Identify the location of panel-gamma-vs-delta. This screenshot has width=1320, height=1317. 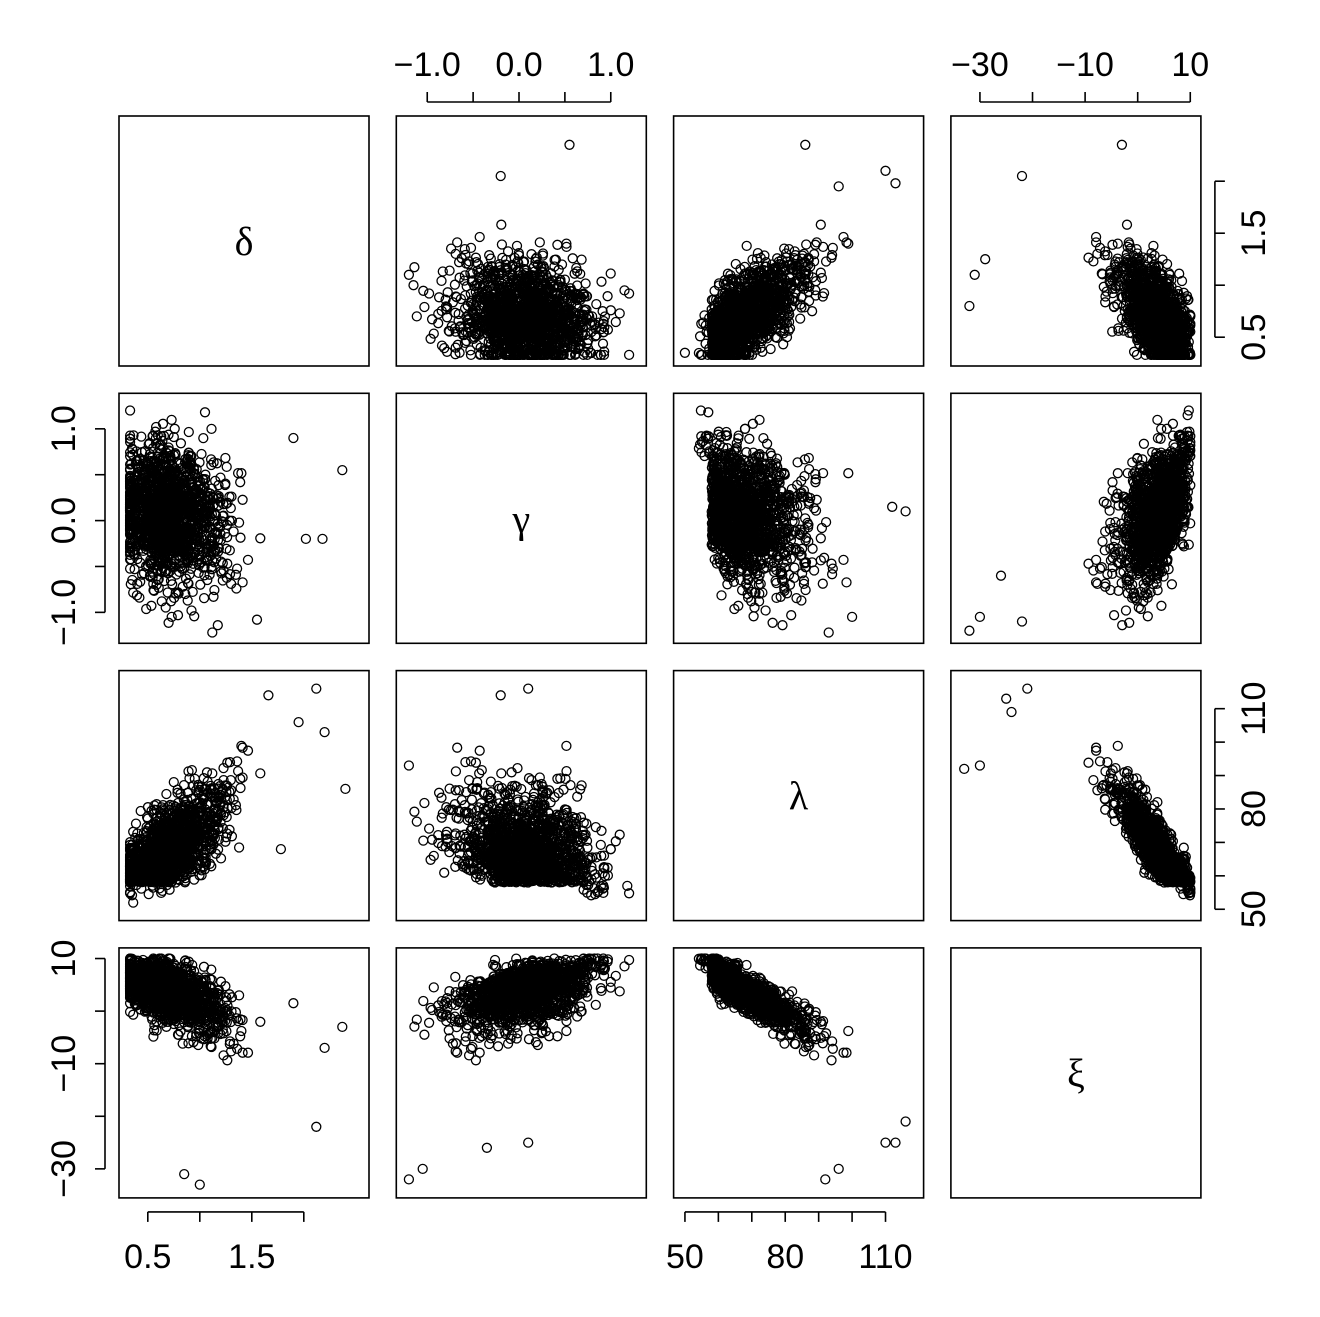
(521, 241).